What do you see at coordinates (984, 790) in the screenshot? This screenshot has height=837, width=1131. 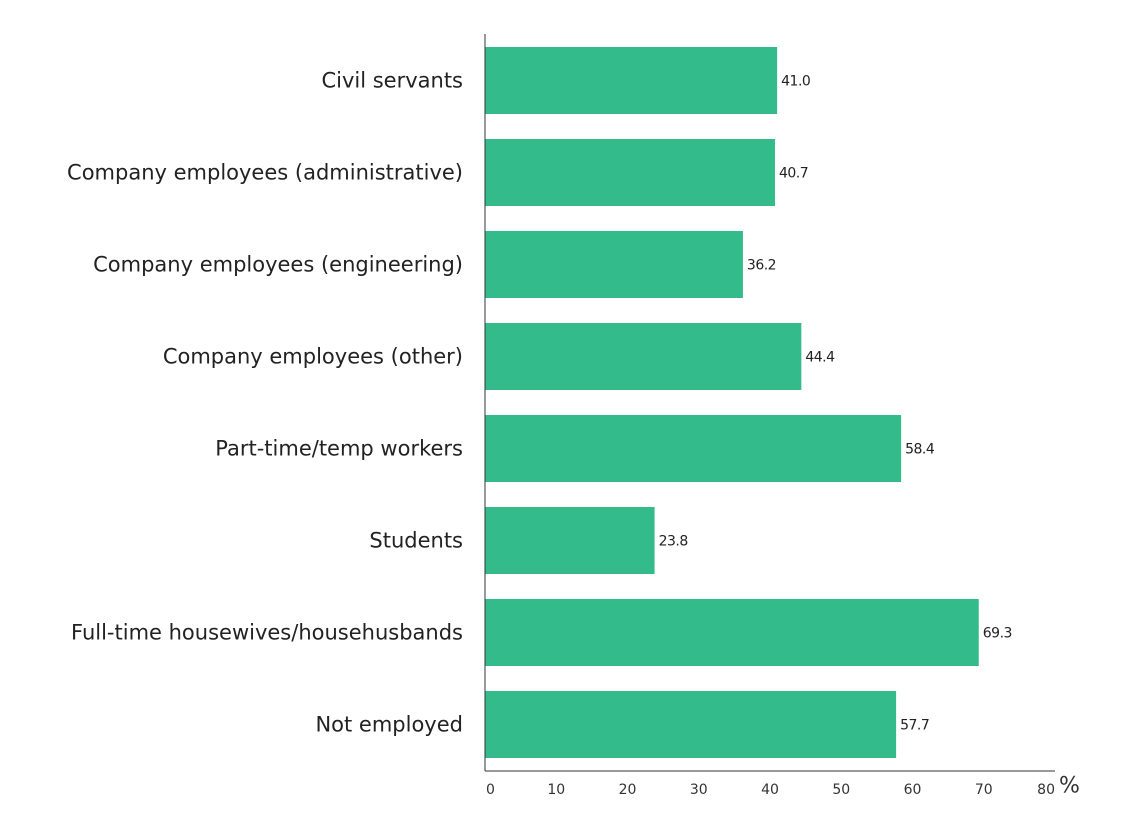 I see `x-tick-label: 70` at bounding box center [984, 790].